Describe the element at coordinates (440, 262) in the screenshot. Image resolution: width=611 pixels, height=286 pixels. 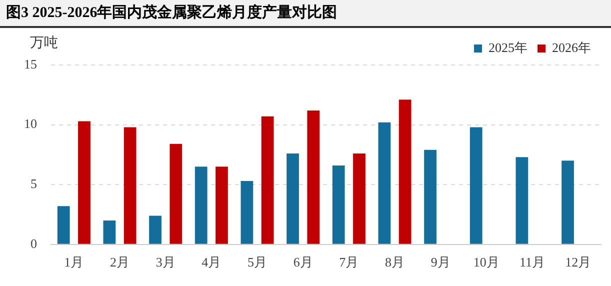
I see `x-tick-label: 9月` at that location.